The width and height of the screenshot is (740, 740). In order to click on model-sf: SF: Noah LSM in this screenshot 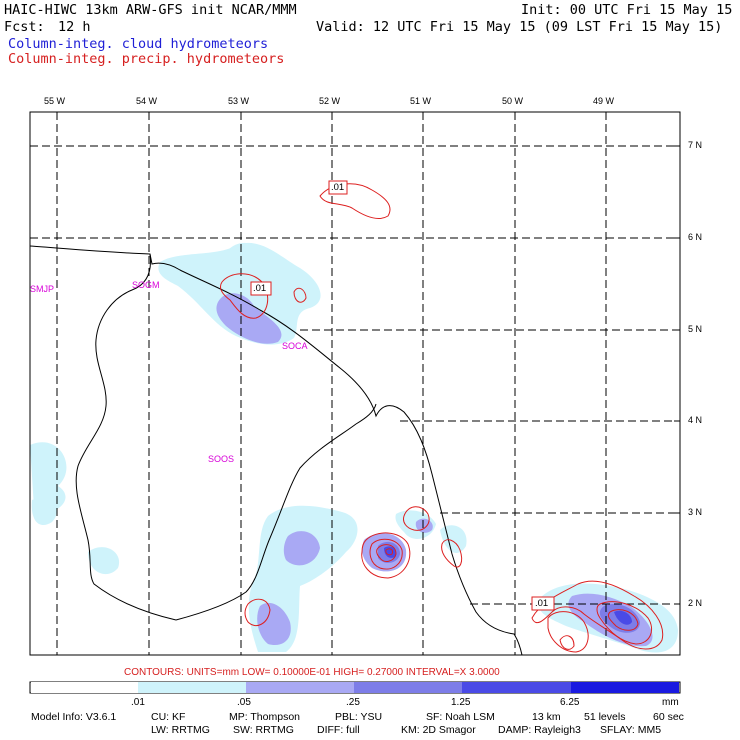, I will do `click(460, 717)`.